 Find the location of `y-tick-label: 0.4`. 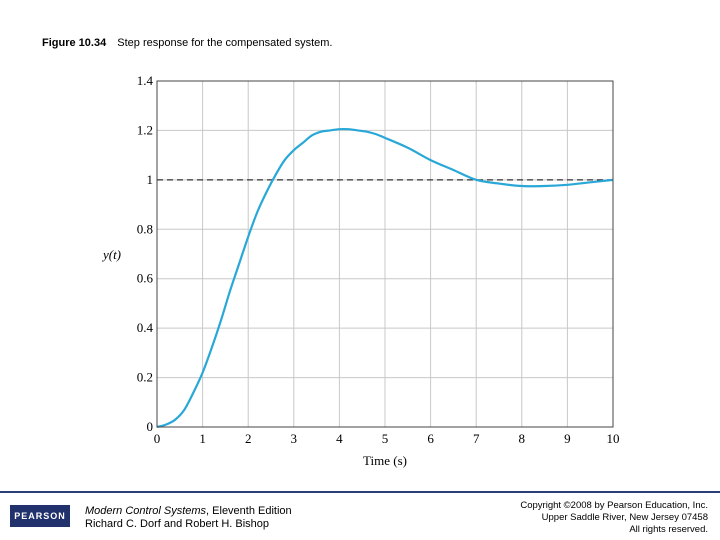

y-tick-label: 0.4 is located at coordinates (145, 327).